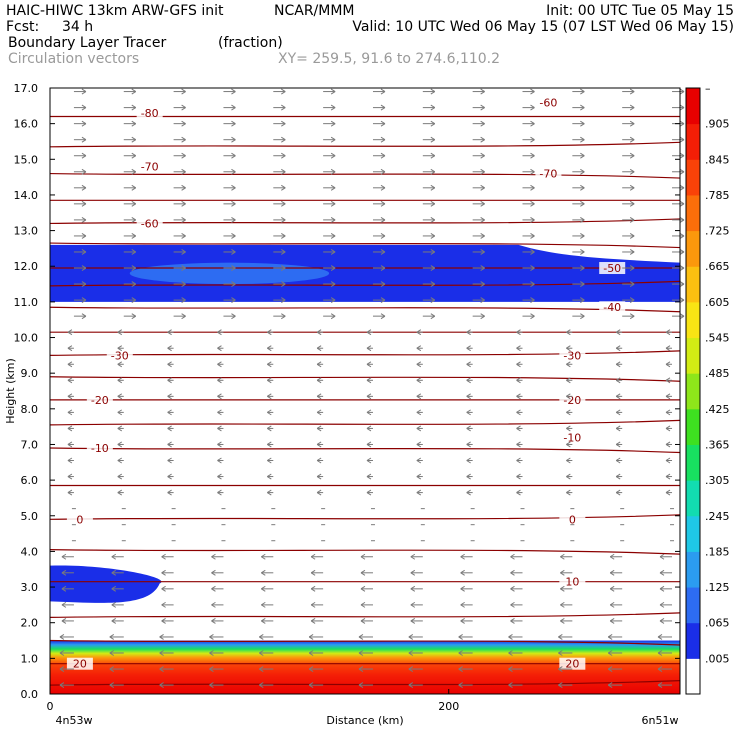 The image size is (740, 740). Describe the element at coordinates (26, 231) in the screenshot. I see `y-tick-label: 13.0` at that location.